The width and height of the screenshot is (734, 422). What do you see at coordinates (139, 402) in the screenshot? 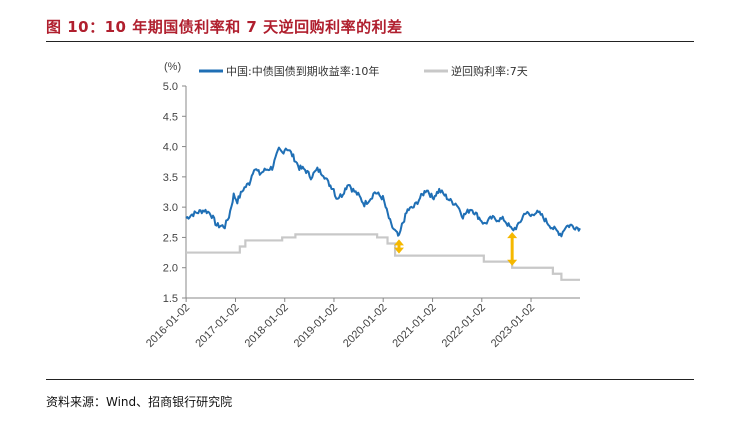
I see `source-note: 资料来源：Wind、招商银行研究院` at bounding box center [139, 402].